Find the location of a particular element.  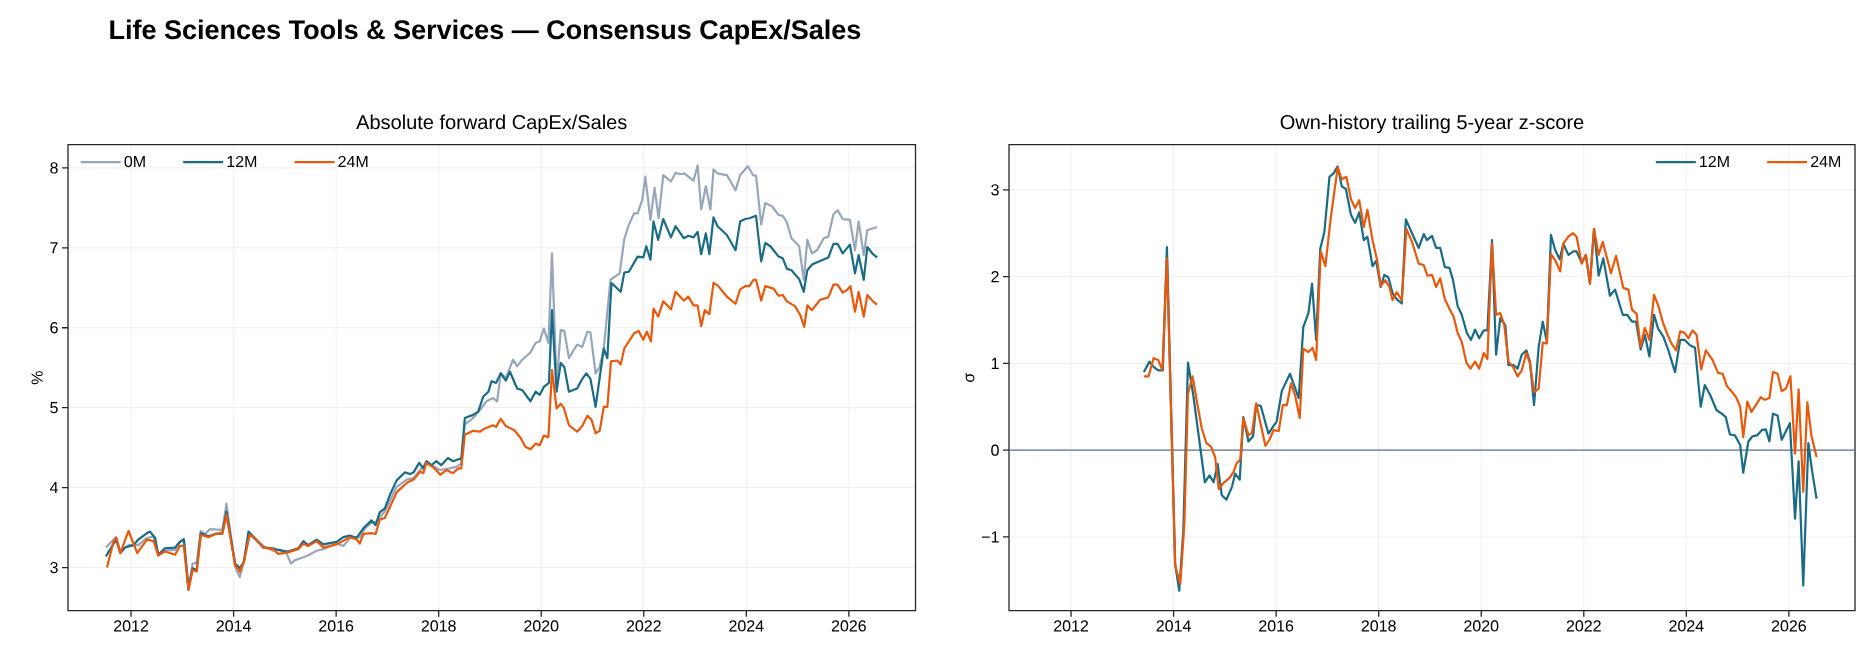

y-tick-label: 1 is located at coordinates (995, 363).